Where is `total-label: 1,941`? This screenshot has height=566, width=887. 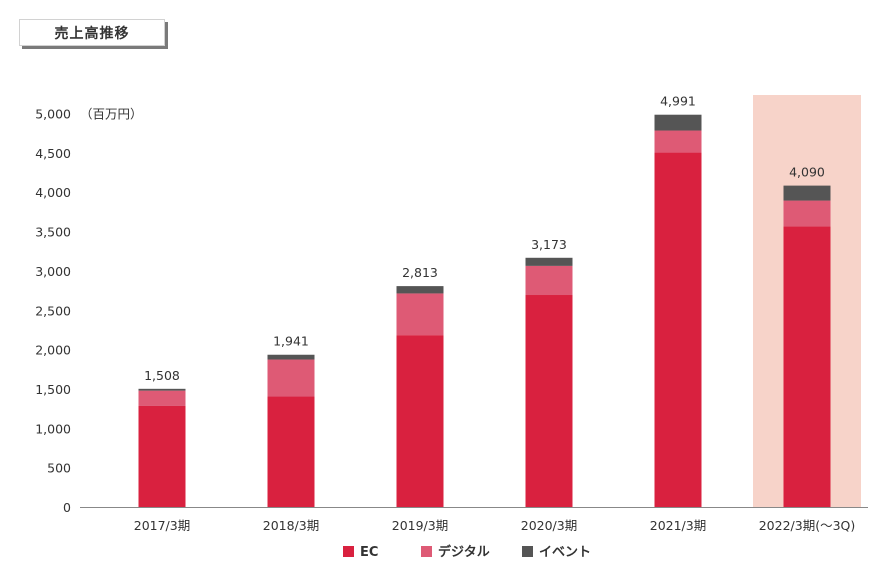
total-label: 1,941 is located at coordinates (291, 341).